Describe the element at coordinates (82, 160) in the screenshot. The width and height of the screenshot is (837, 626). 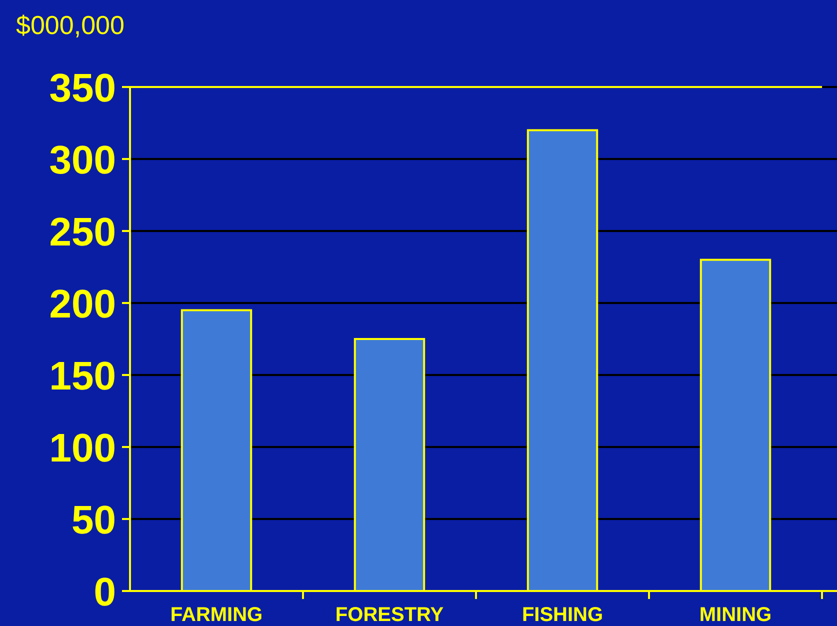
I see `y-tick-label: 300` at that location.